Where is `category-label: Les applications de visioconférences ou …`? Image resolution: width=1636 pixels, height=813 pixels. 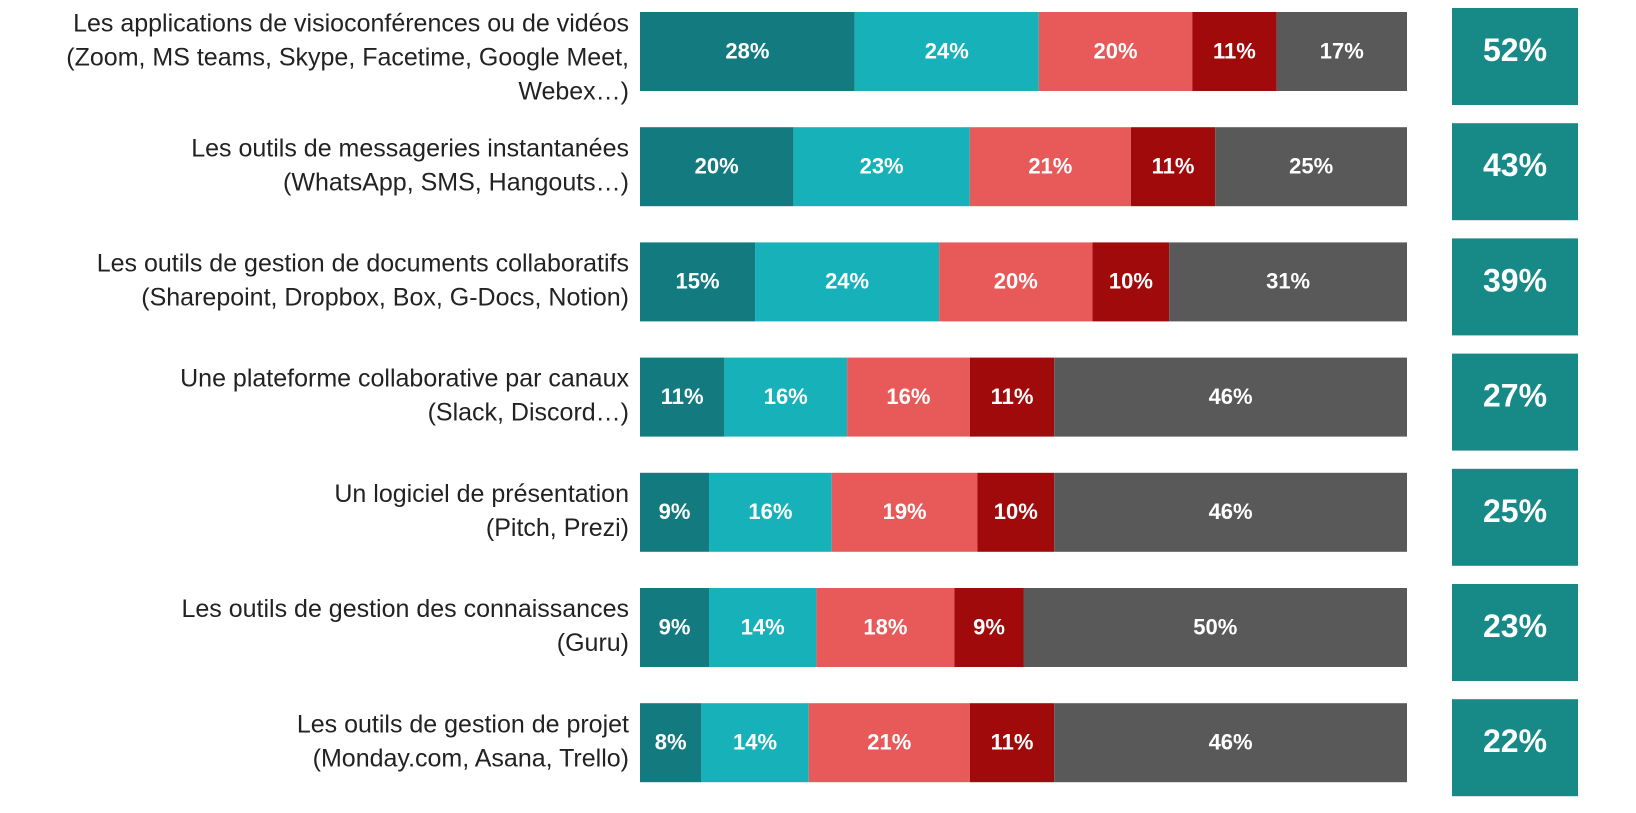 category-label: Les applications de visioconférences ou … is located at coordinates (351, 24).